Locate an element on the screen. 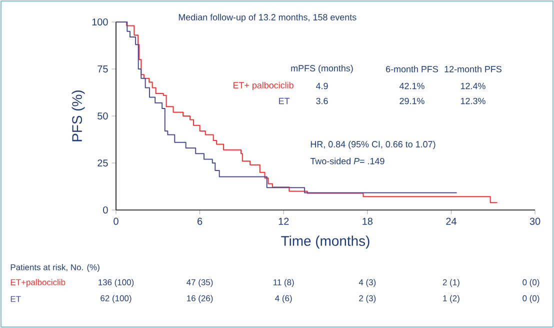 Image resolution: width=554 pixels, height=328 pixels. y-tick-label: 75 is located at coordinates (103, 69).